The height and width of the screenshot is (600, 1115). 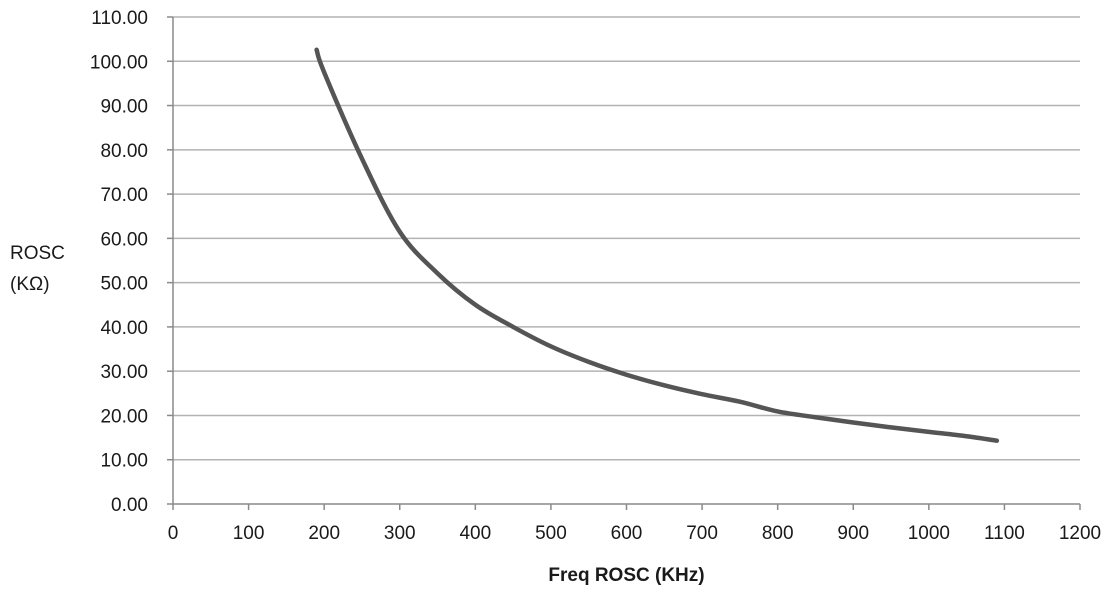 I want to click on y-tick-label: 40.00, so click(x=124, y=328).